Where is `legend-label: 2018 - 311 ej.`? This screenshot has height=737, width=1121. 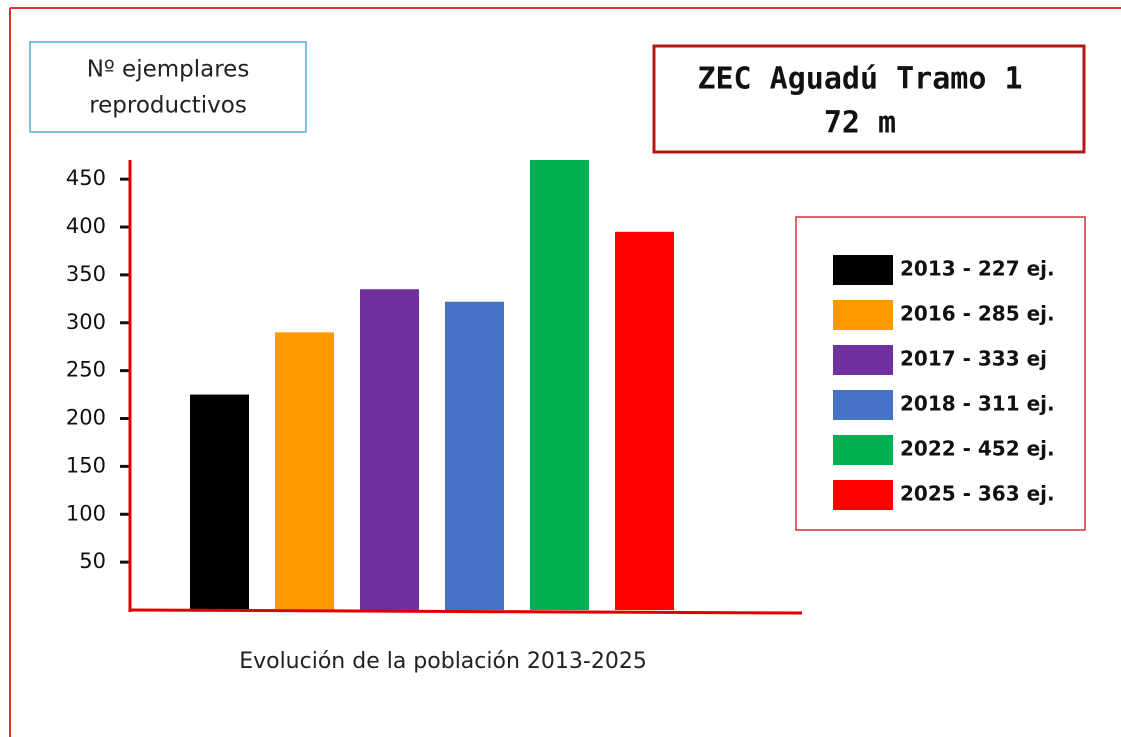 legend-label: 2018 - 311 ej. is located at coordinates (977, 404).